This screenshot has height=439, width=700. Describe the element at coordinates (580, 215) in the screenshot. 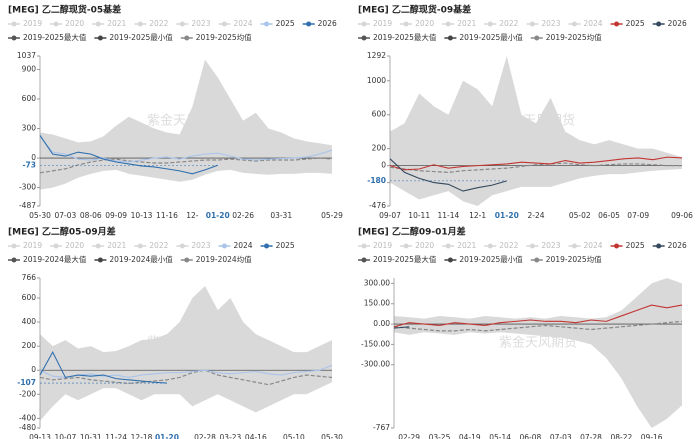

I see `x-tick-label: 05-02` at that location.